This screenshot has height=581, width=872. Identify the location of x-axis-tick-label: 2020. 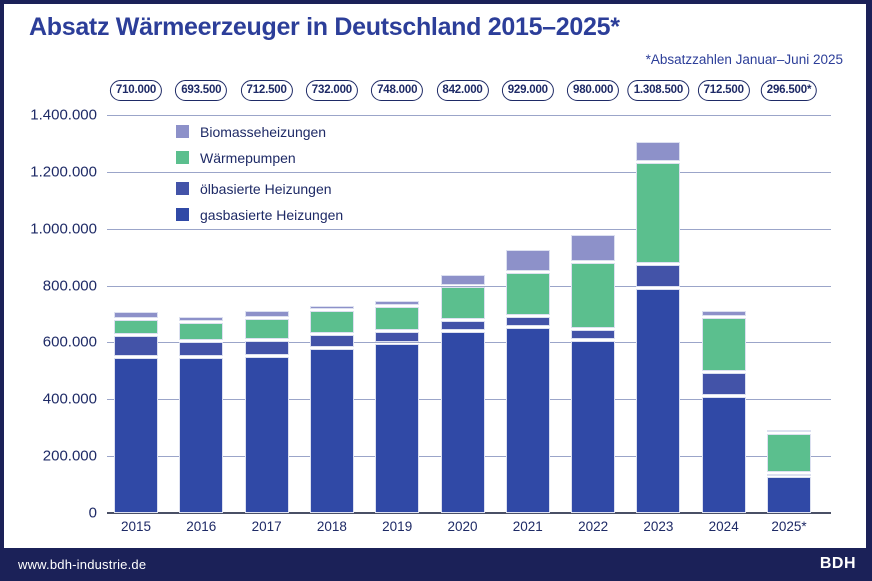
(462, 526).